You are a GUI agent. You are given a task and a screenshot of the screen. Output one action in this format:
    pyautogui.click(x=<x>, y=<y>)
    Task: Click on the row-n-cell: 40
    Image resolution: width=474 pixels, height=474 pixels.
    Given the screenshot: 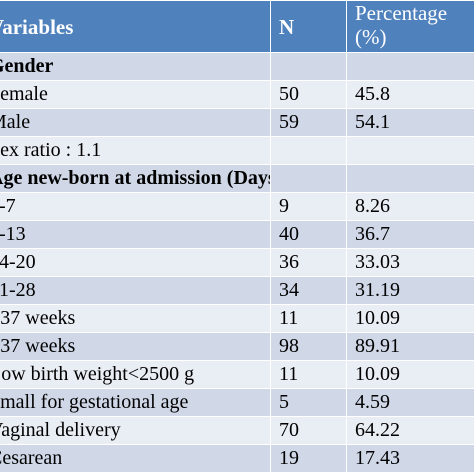 What is the action you would take?
    pyautogui.click(x=308, y=234)
    